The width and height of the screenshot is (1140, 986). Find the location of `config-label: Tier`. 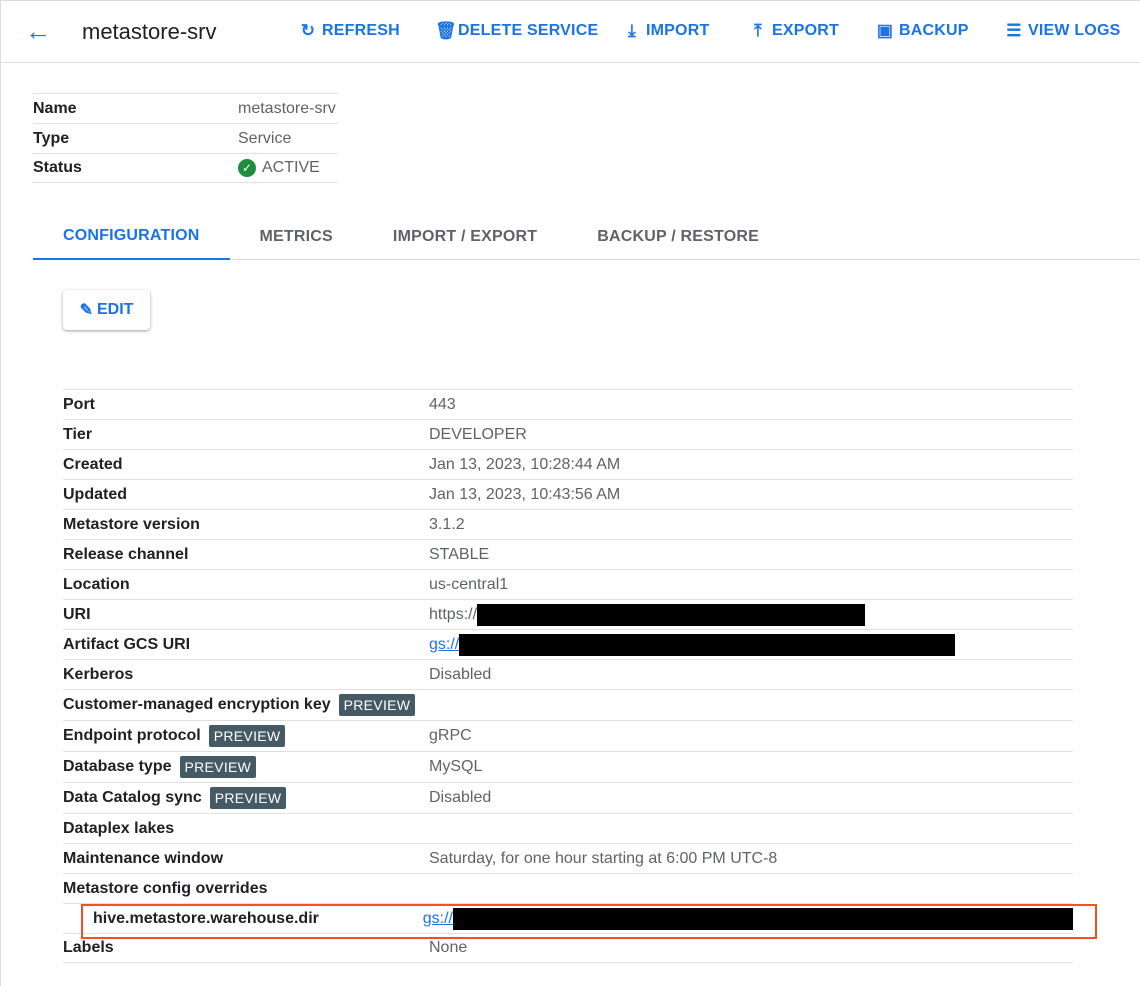

config-label: Tier is located at coordinates (78, 434).